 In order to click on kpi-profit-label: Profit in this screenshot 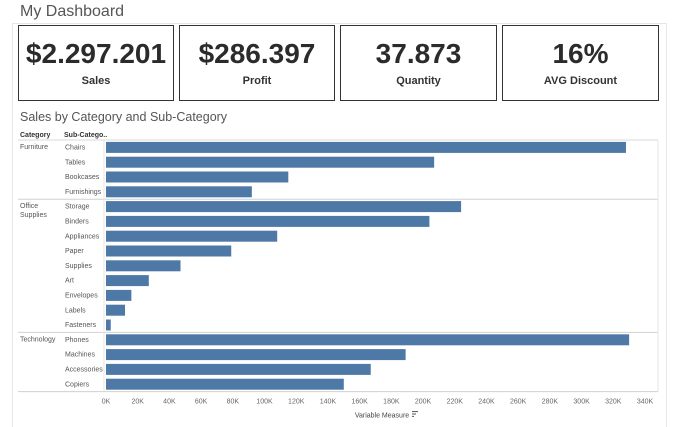, I will do `click(257, 81)`.